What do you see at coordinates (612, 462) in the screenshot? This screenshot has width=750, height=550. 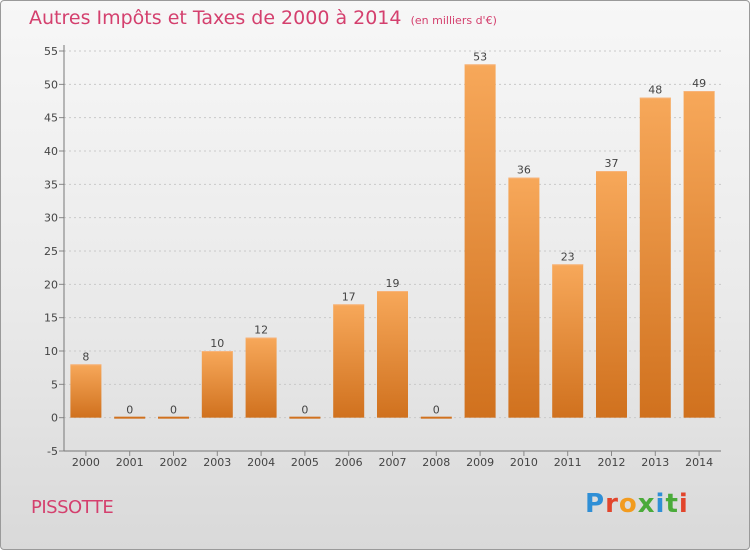 I see `x-tick-label: 2012` at bounding box center [612, 462].